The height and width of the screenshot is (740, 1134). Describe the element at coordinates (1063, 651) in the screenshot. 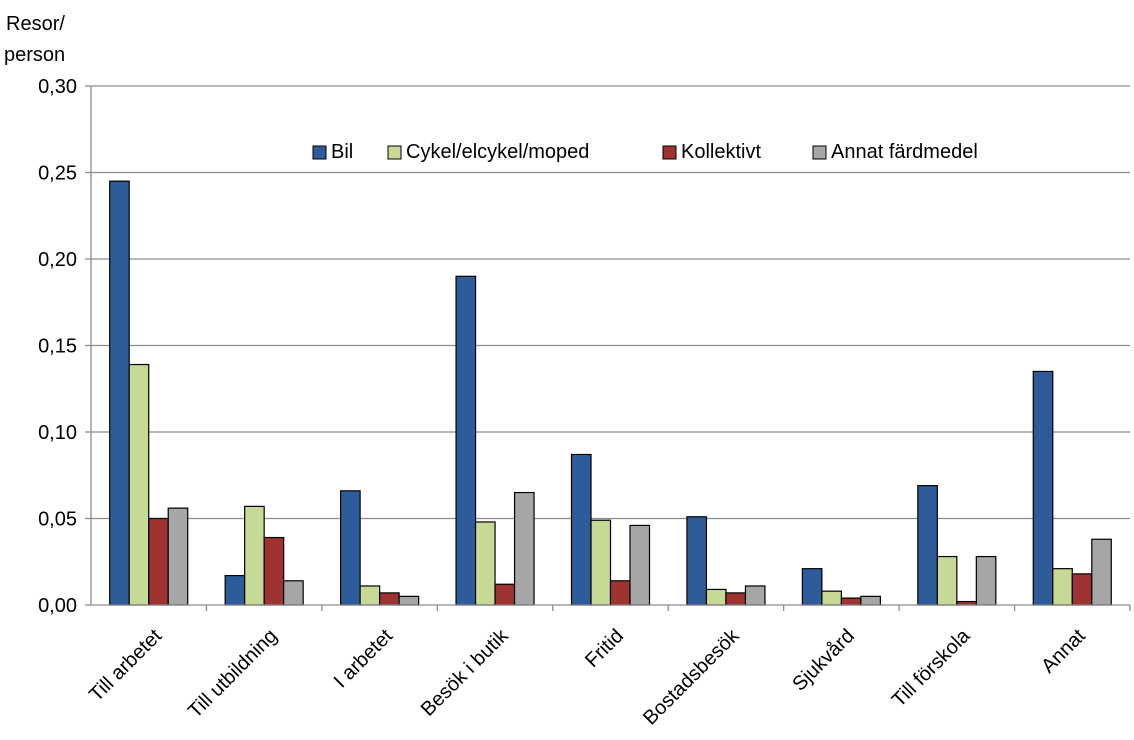

I see `x-tick-label: Annat` at that location.